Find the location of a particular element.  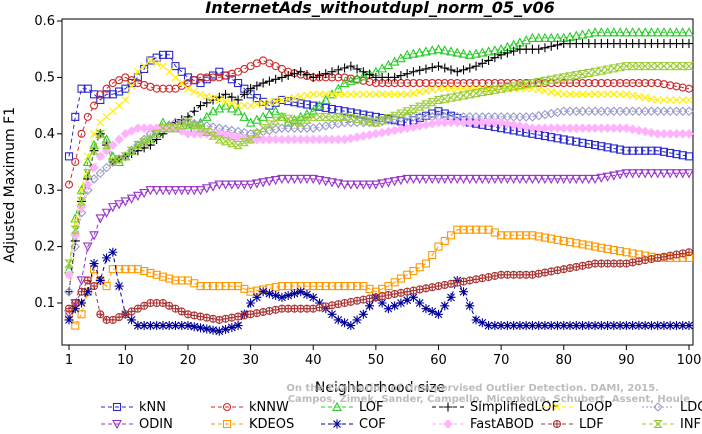

legend-item: COF is located at coordinates (353, 424).